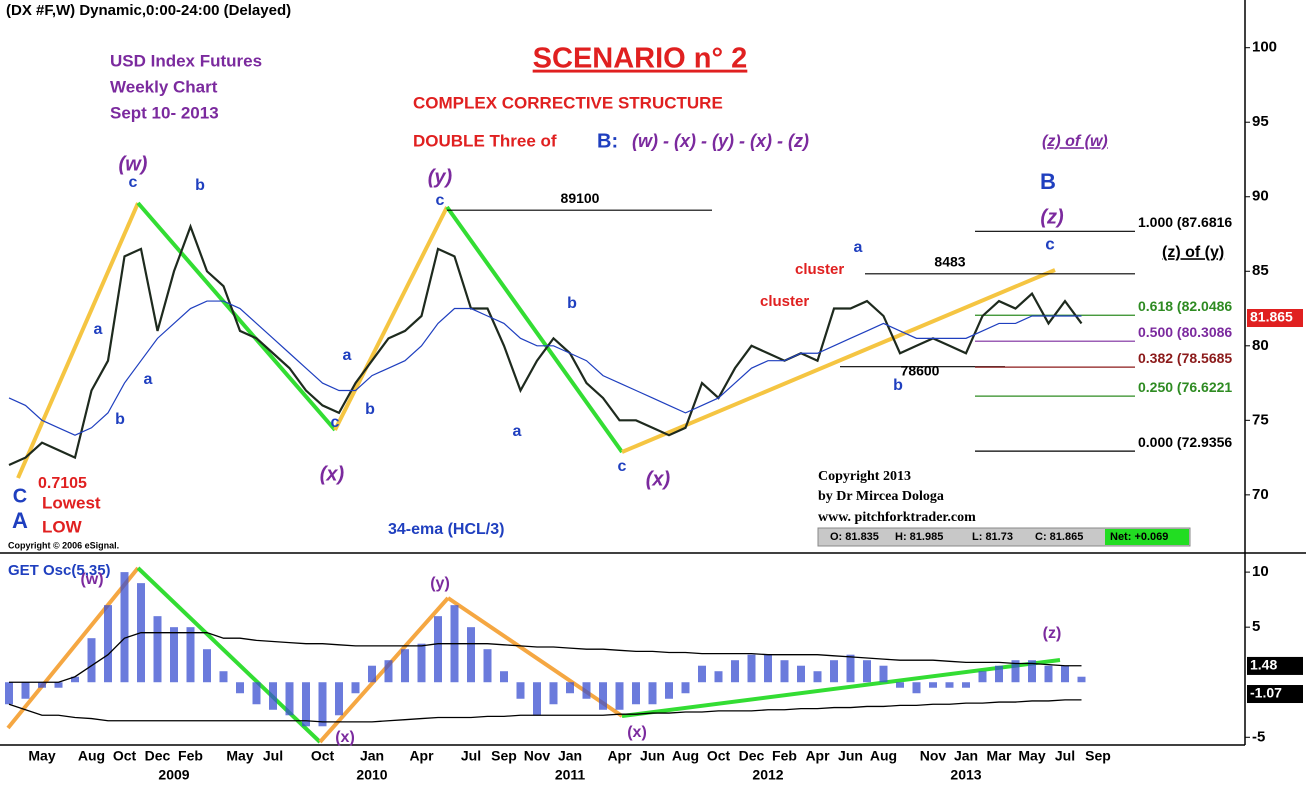  What do you see at coordinates (920, 370) in the screenshot?
I see `level-label: 78600` at bounding box center [920, 370].